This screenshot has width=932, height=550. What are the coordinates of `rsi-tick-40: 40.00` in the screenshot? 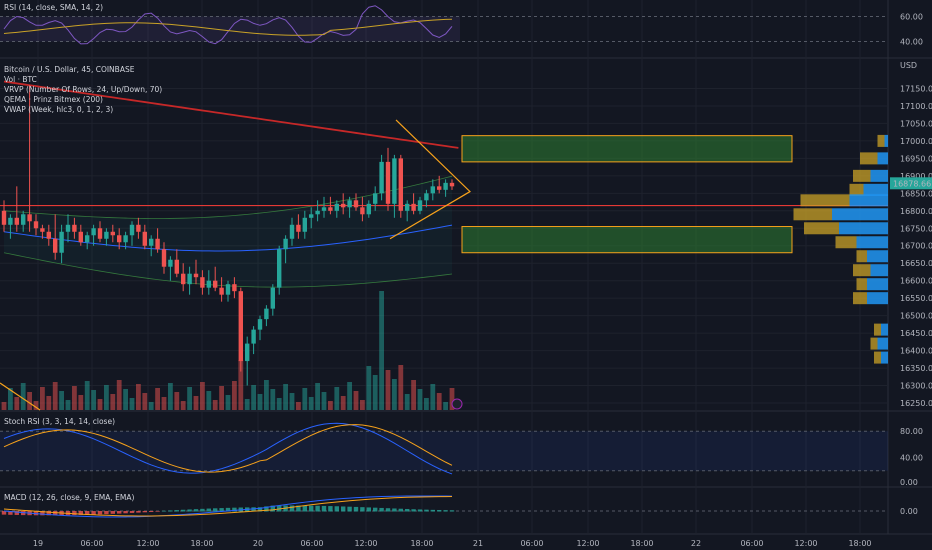 It's located at (911, 42).